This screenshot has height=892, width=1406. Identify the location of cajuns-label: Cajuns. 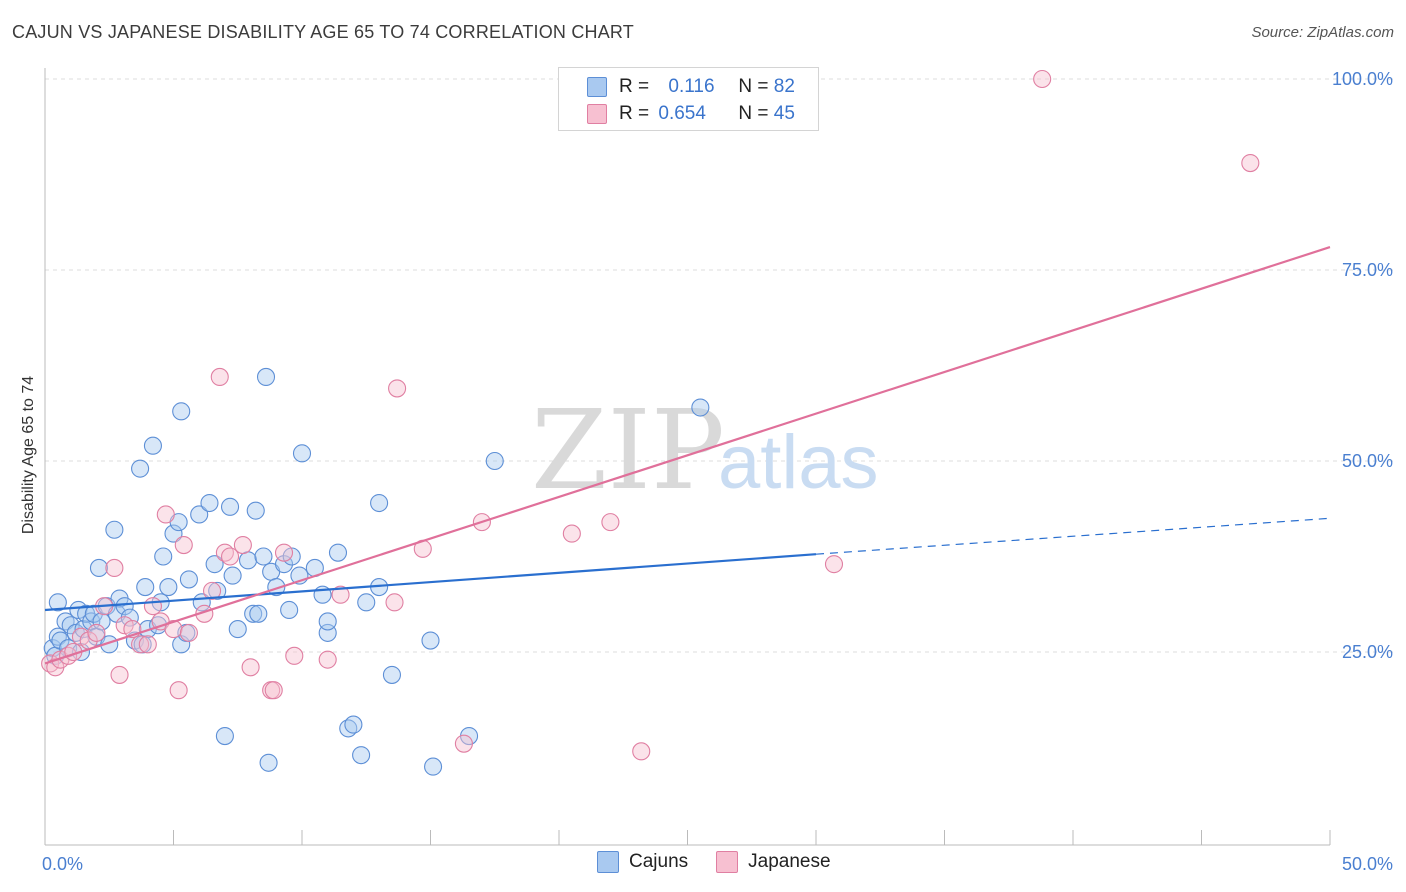
(659, 861).